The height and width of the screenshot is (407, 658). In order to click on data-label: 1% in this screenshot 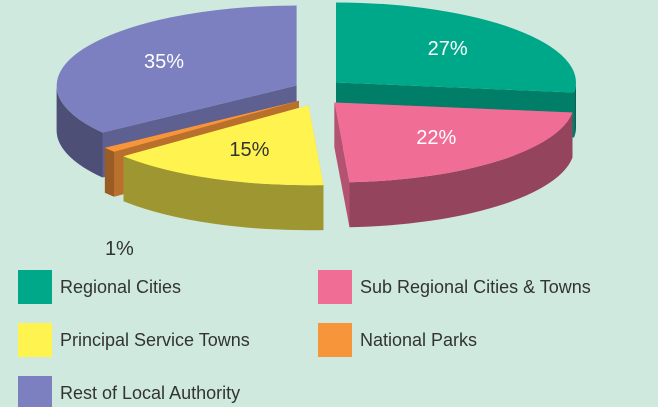, I will do `click(119, 249)`.